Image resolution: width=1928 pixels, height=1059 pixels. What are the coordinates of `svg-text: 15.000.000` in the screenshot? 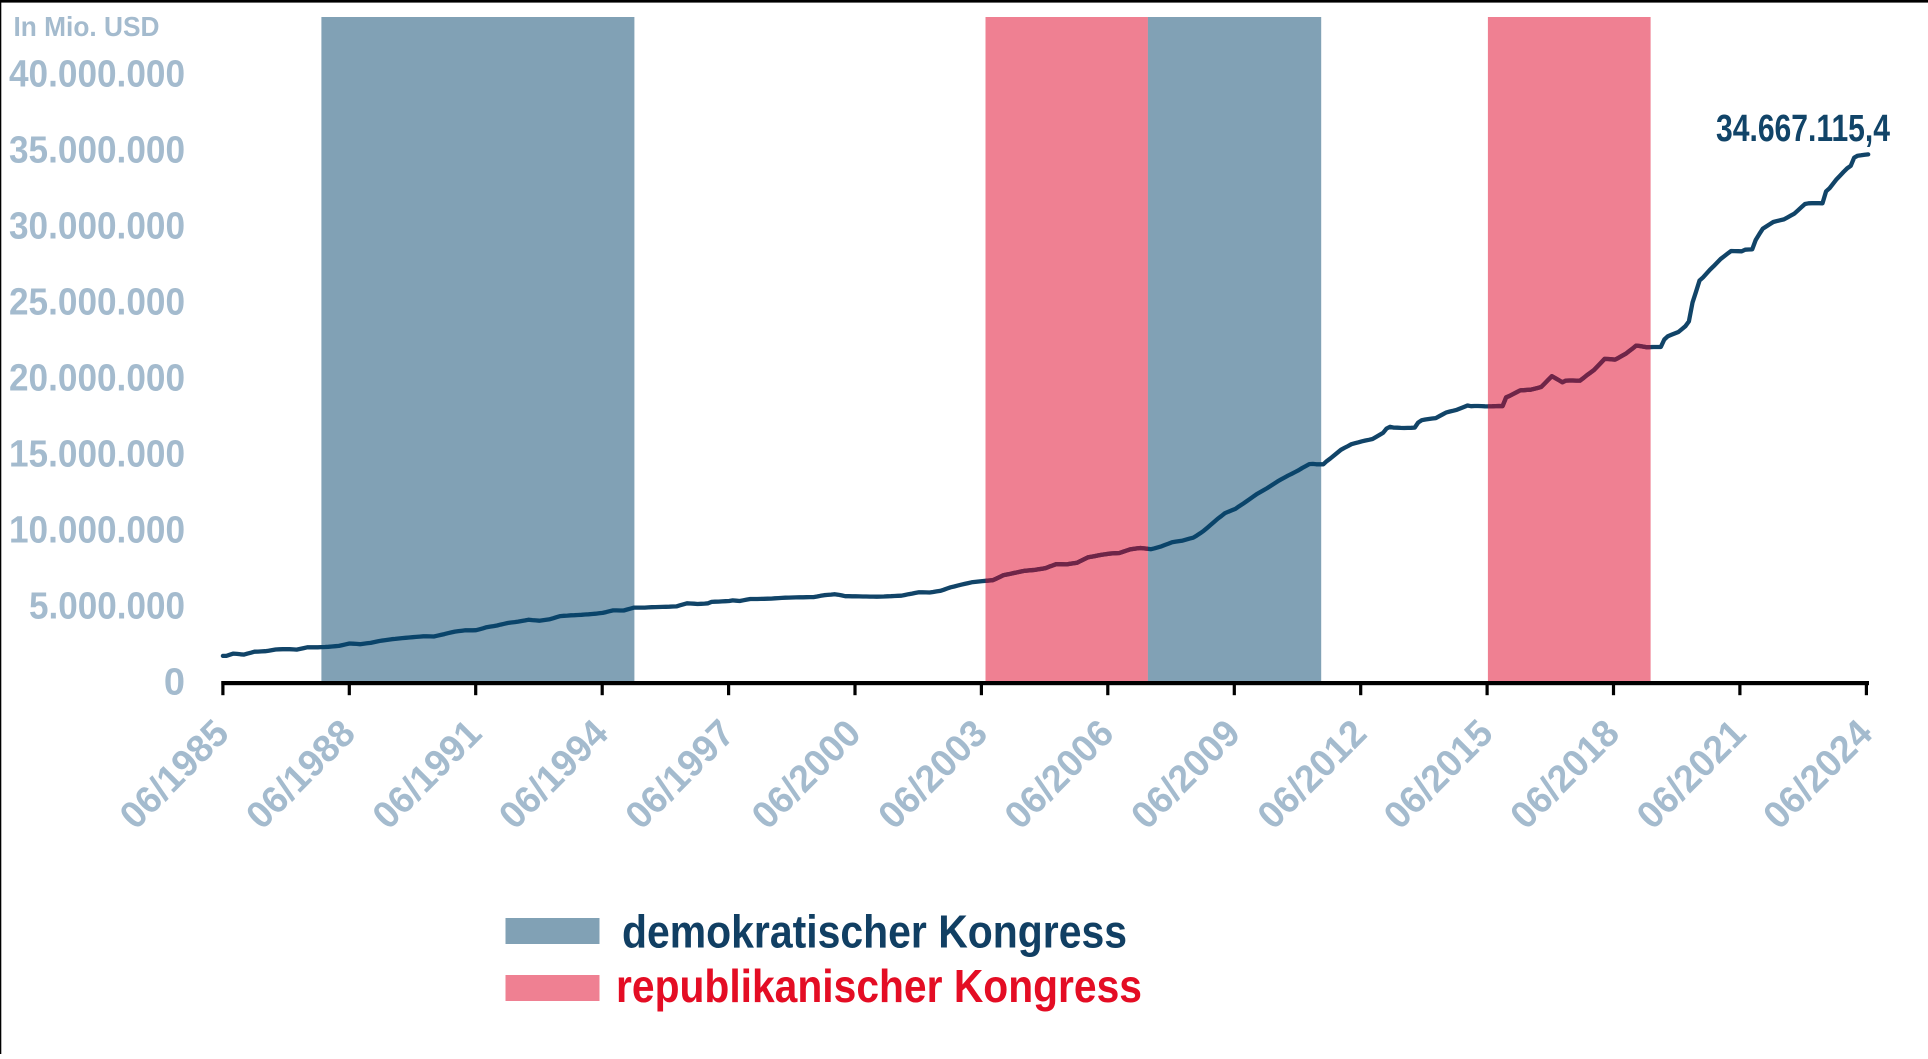 It's located at (97, 455).